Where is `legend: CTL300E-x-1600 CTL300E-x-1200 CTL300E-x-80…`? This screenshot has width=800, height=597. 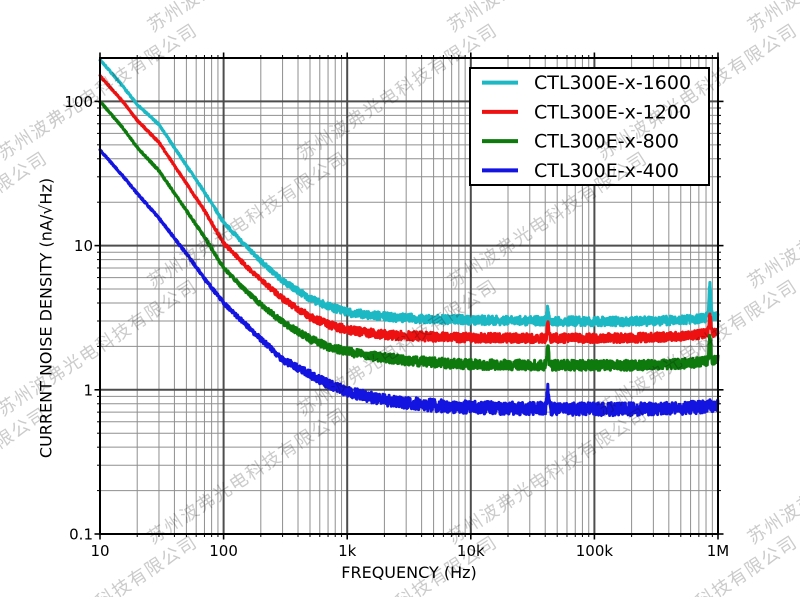 legend: CTL300E-x-1600 CTL300E-x-1200 CTL300E-x-80… is located at coordinates (589, 126).